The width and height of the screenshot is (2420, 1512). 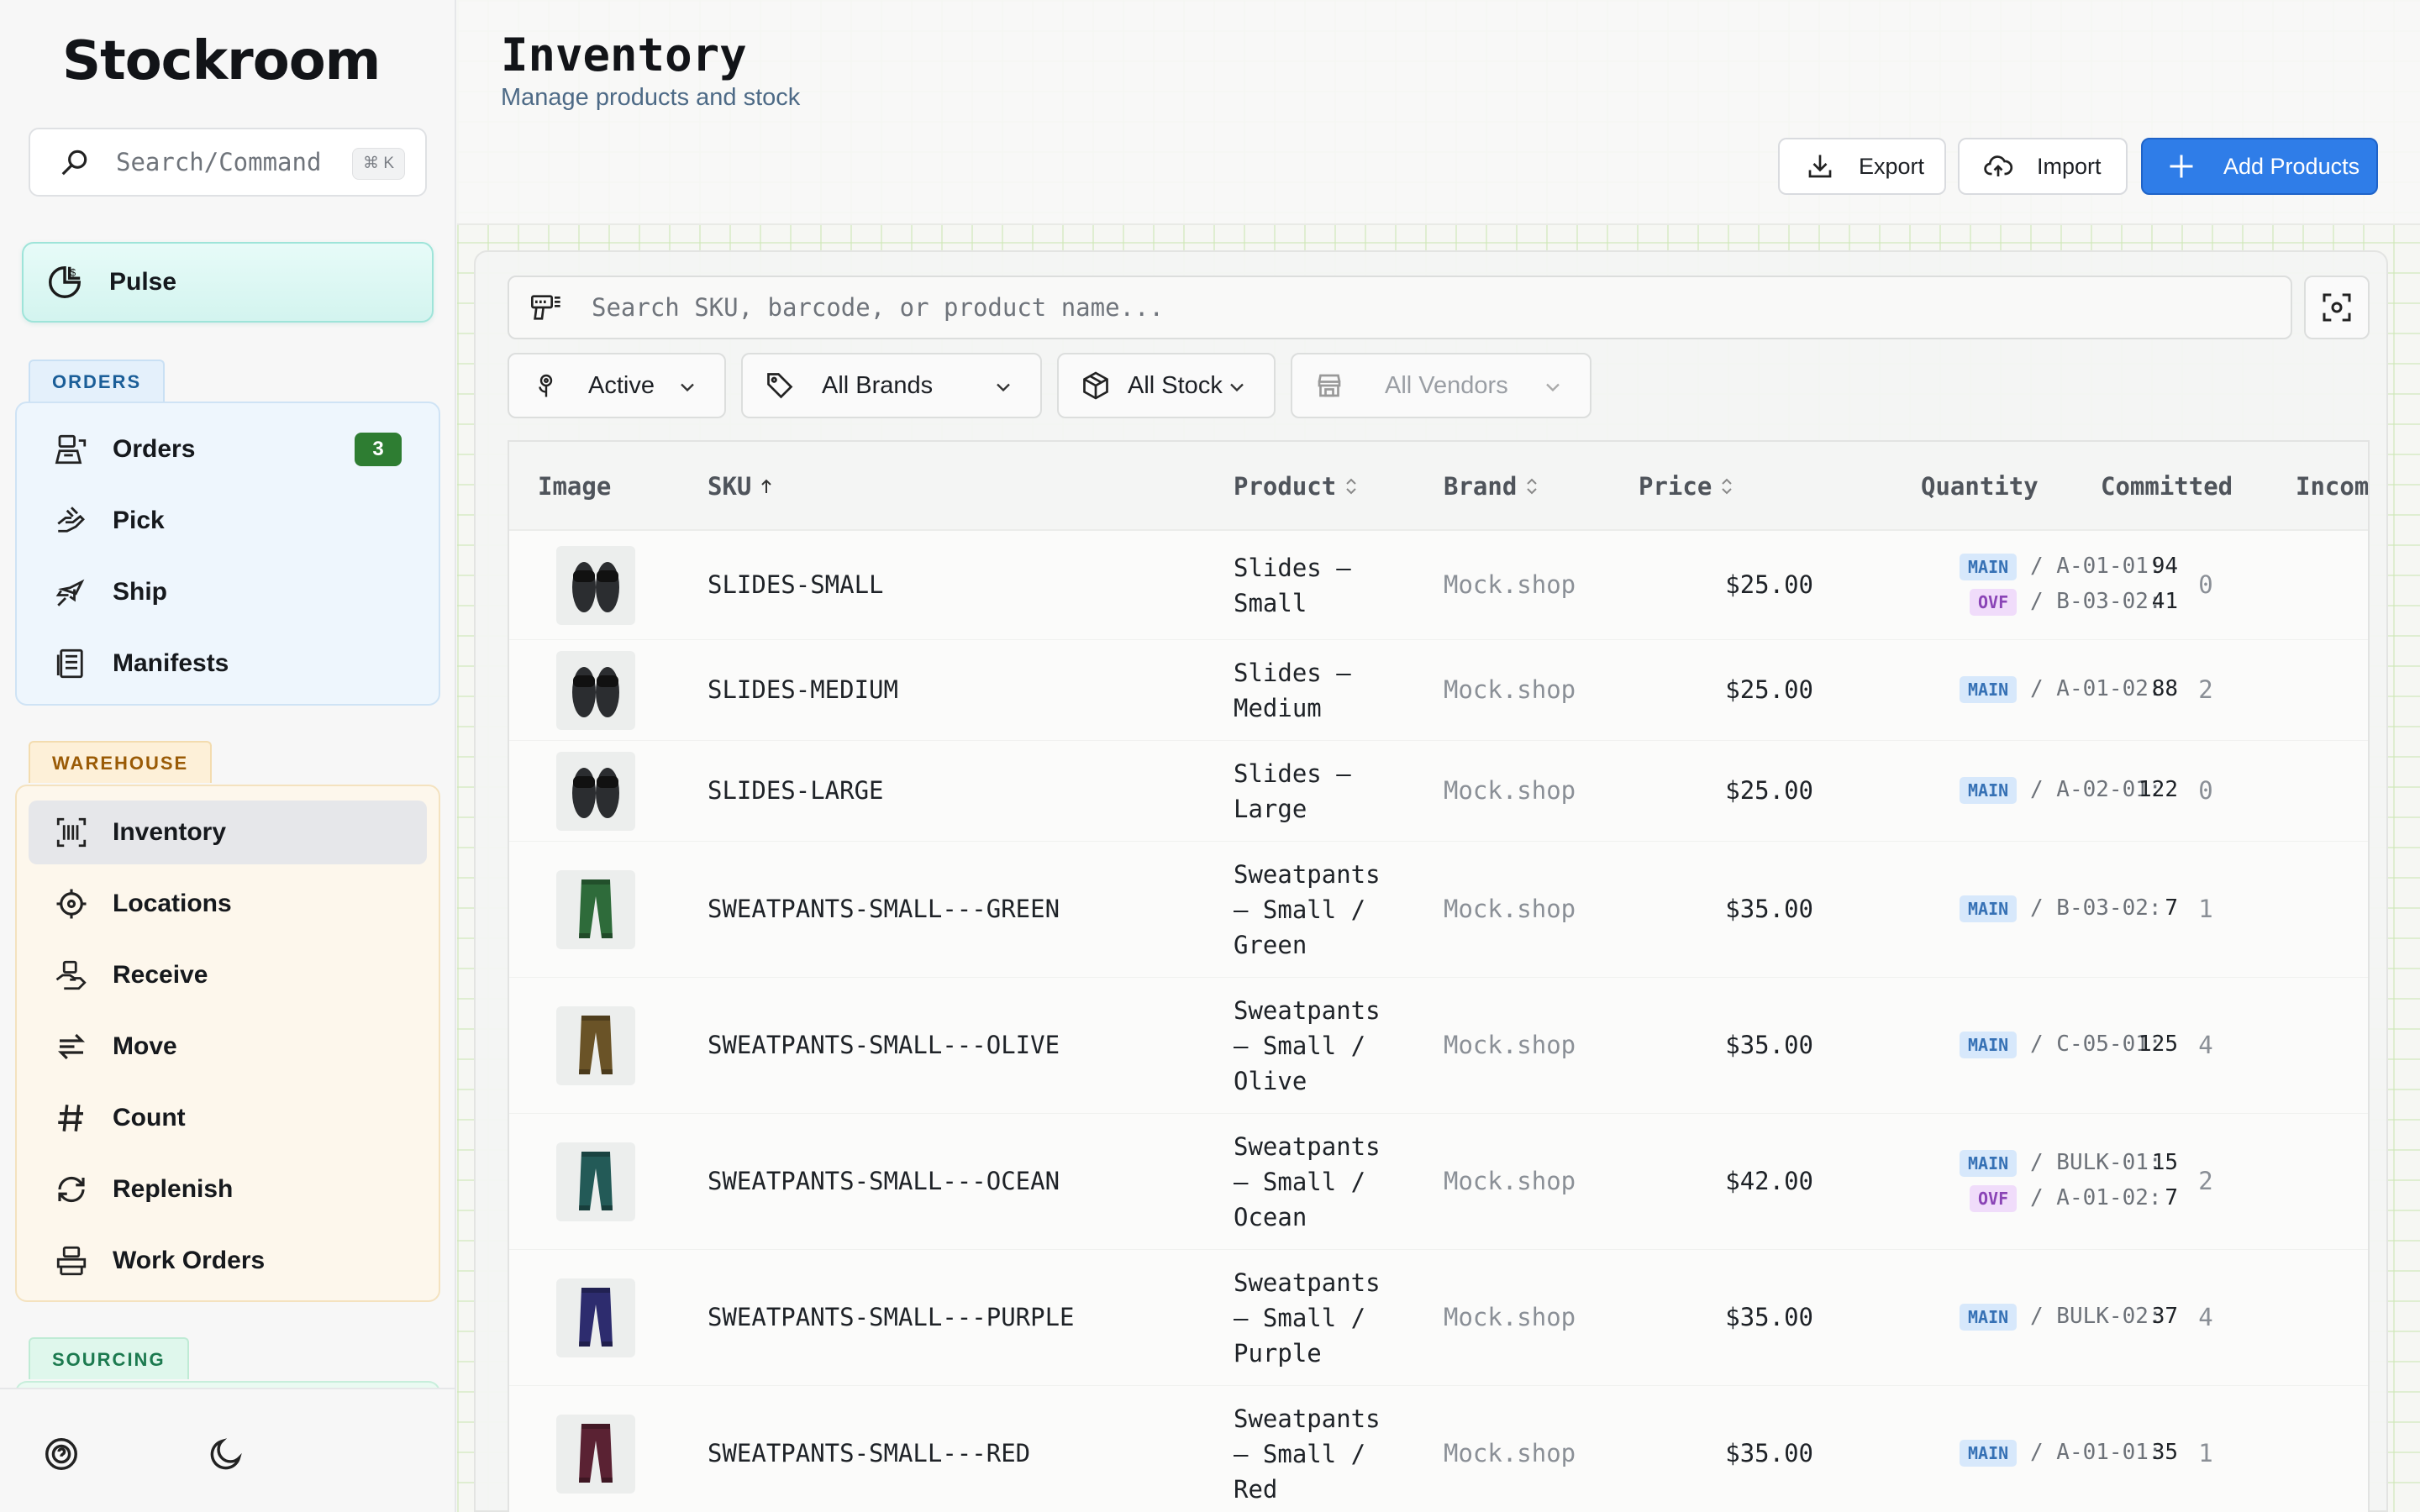 What do you see at coordinates (228, 1261) in the screenshot?
I see `sidebar-item-work-orders: Work Orders` at bounding box center [228, 1261].